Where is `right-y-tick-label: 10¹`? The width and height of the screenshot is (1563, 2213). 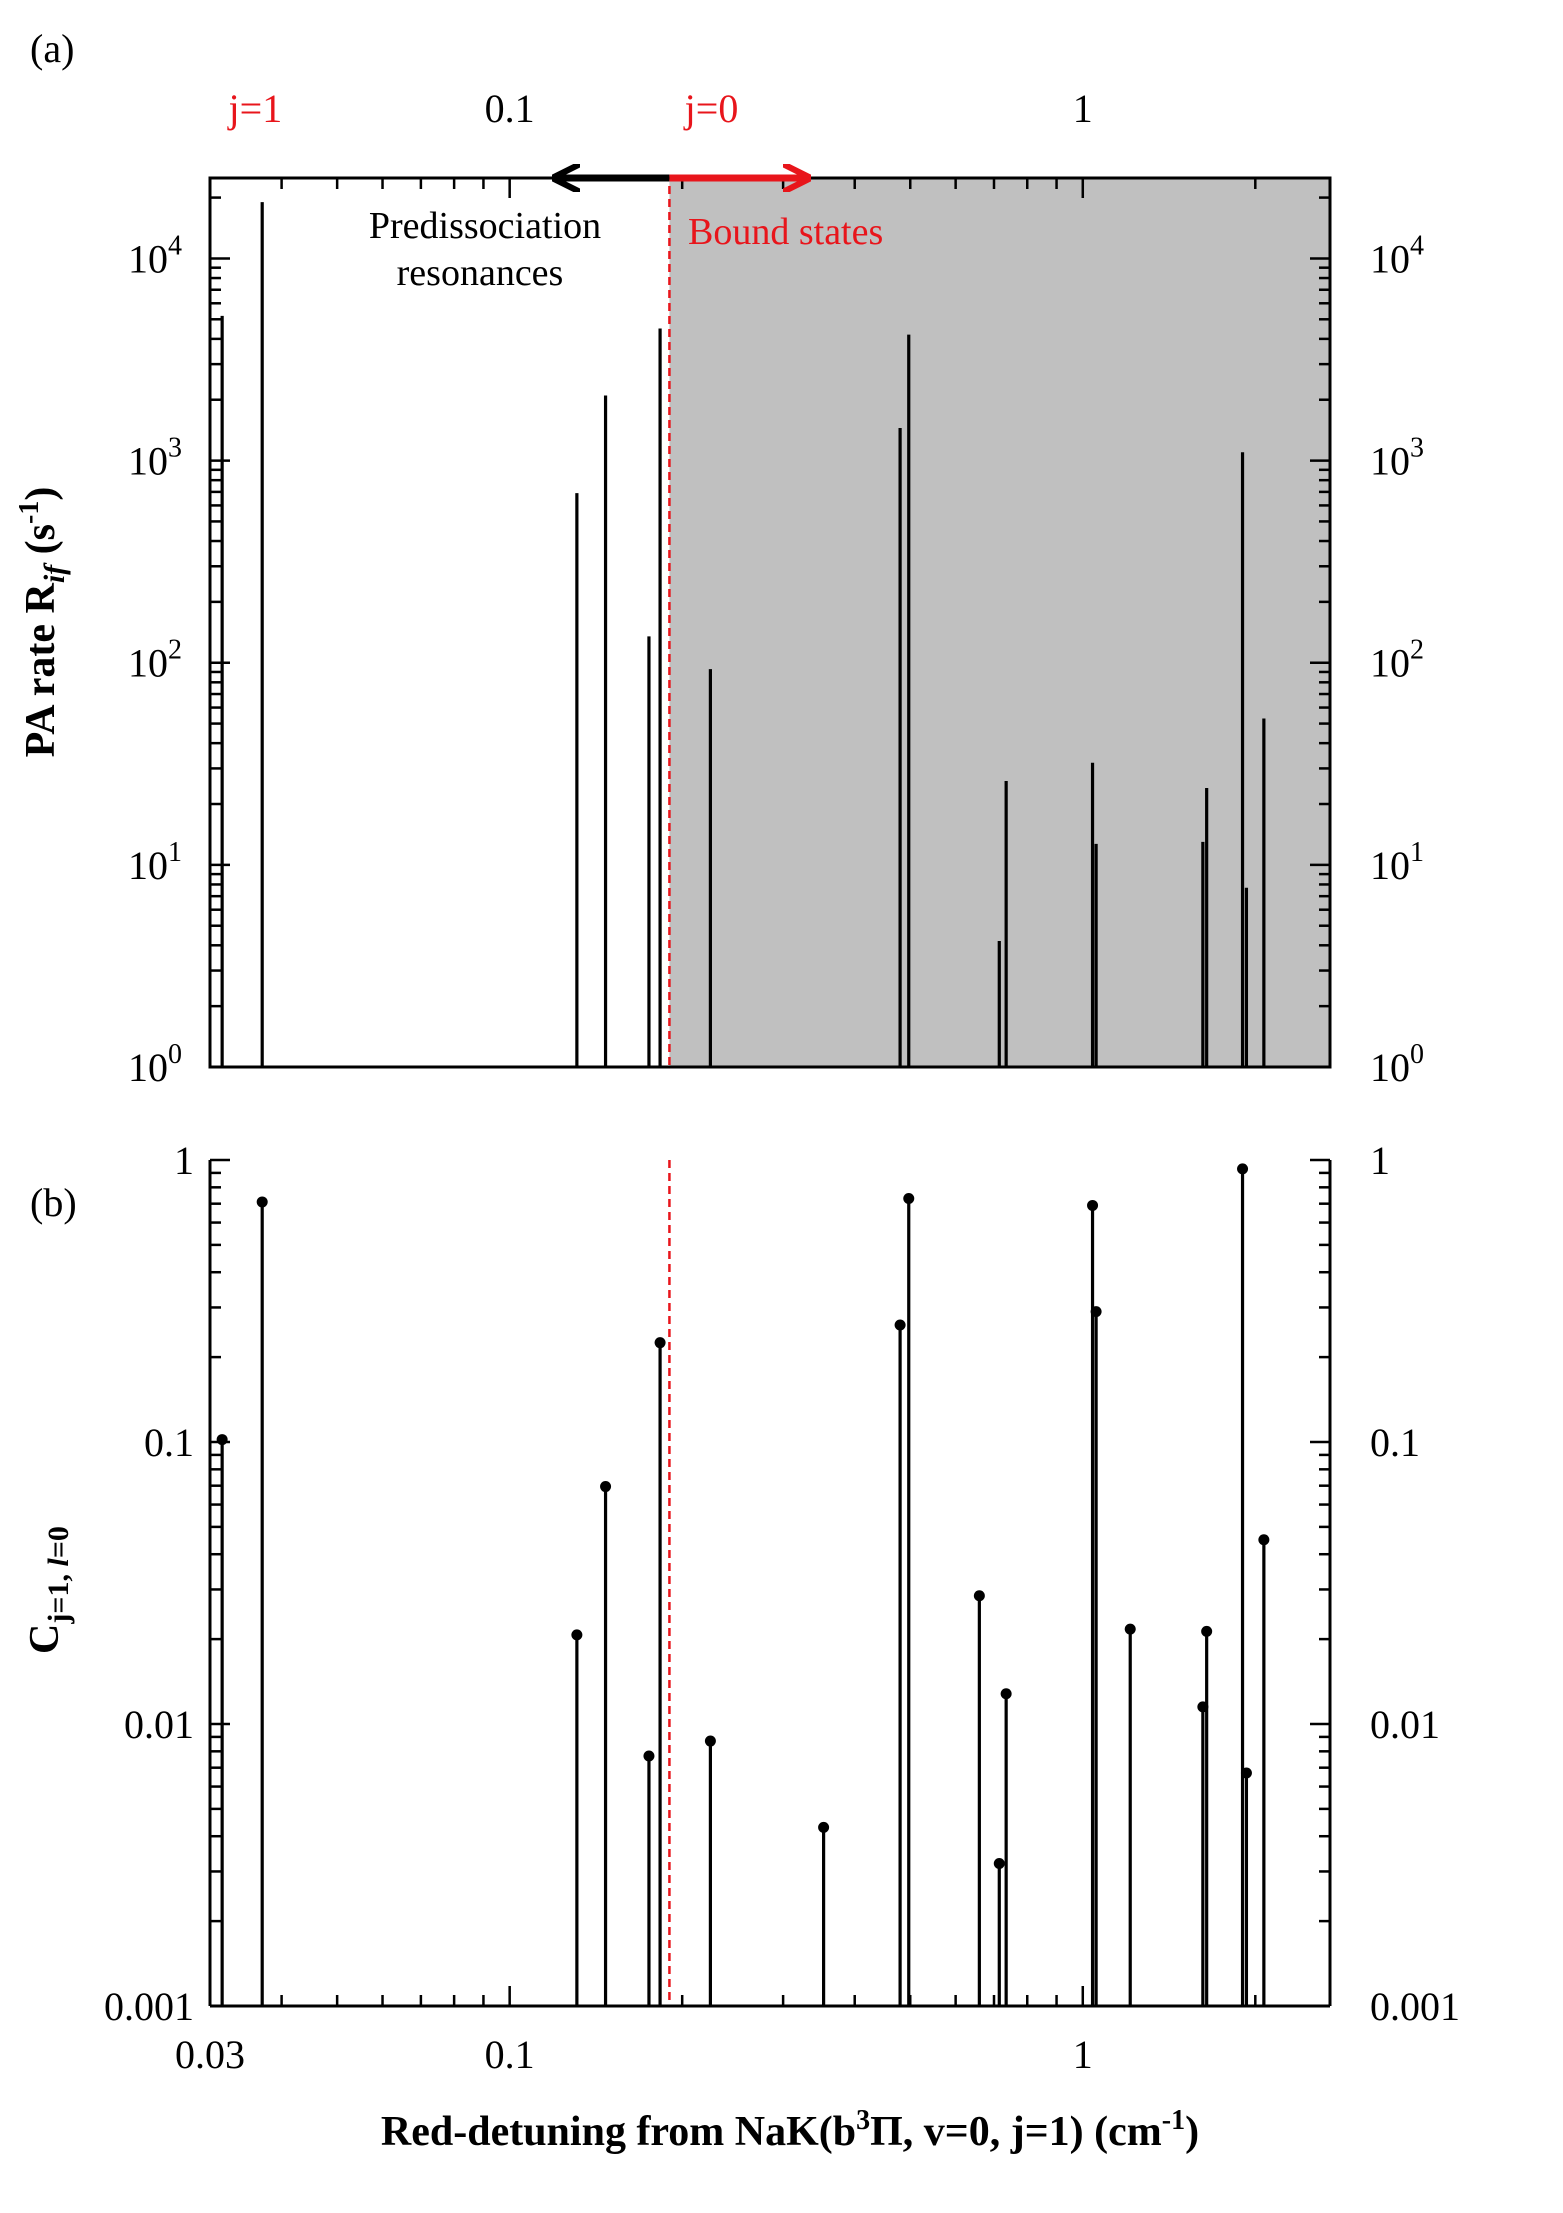
right-y-tick-label: 10¹ is located at coordinates (1397, 862).